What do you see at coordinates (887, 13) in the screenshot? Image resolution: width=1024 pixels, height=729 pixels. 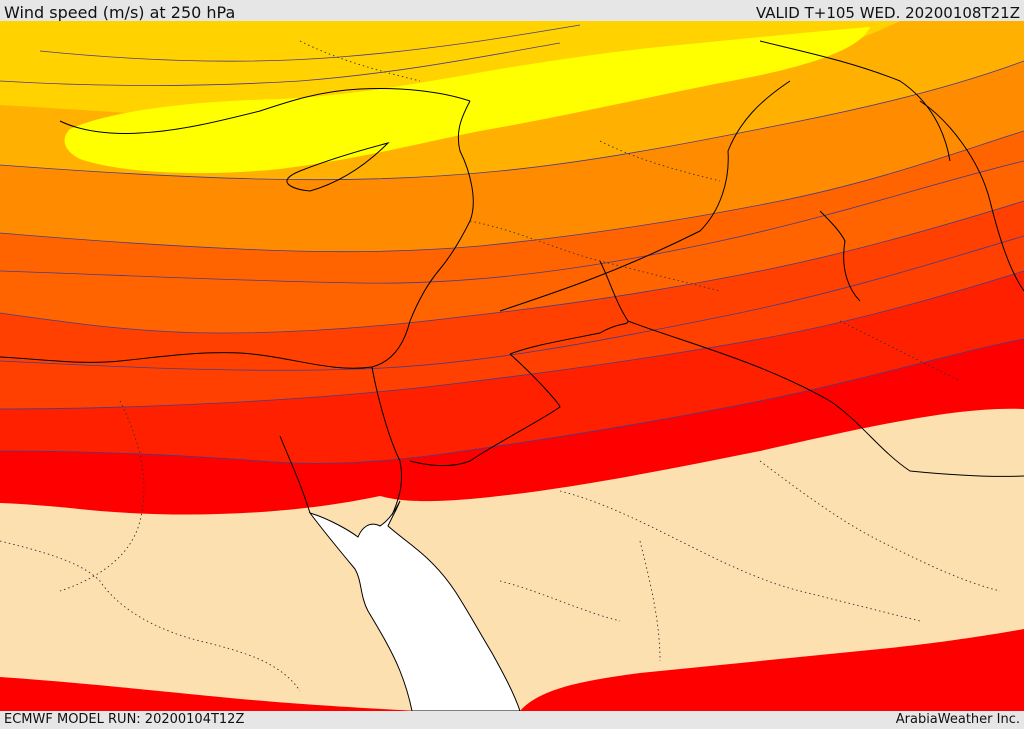 I see `valid-time: VALID T+105 WED. 20200108T21Z` at bounding box center [887, 13].